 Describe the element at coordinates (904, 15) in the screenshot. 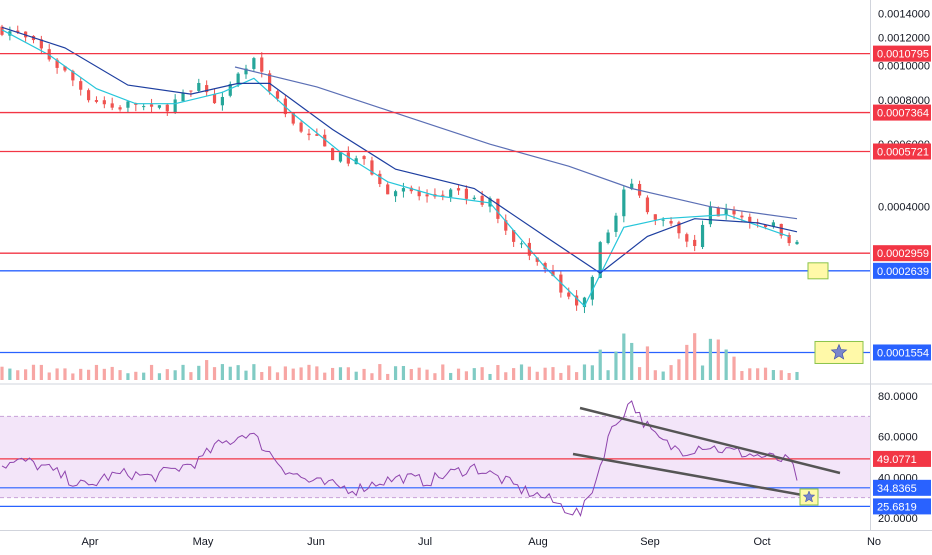

I see `price-tick-label: 0.0014000` at that location.